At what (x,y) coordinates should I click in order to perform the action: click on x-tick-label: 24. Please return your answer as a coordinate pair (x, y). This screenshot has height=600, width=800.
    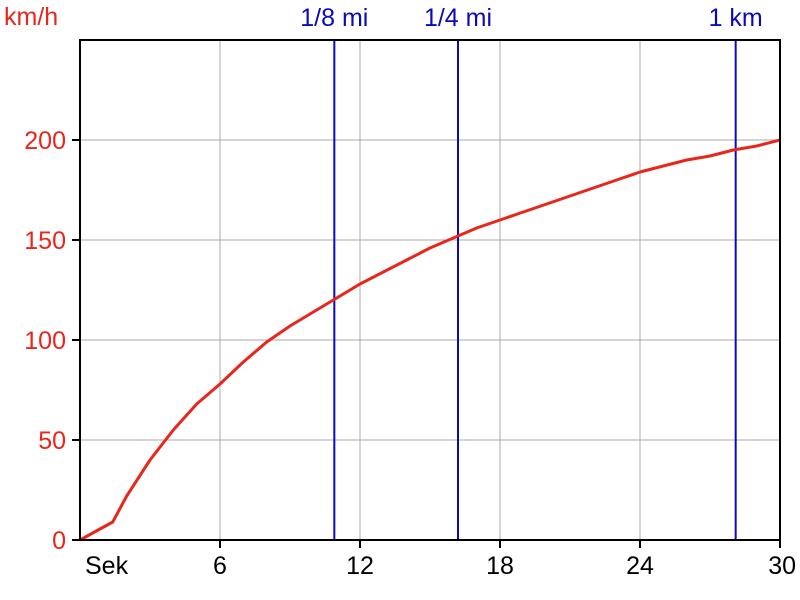
    Looking at the image, I should click on (640, 566).